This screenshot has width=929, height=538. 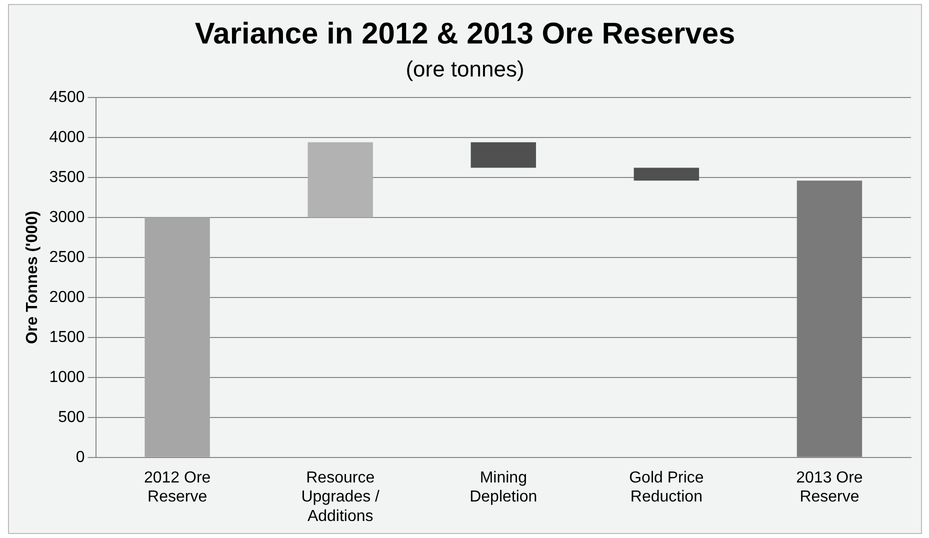 I want to click on y-tick-label: 2000, so click(x=67, y=297).